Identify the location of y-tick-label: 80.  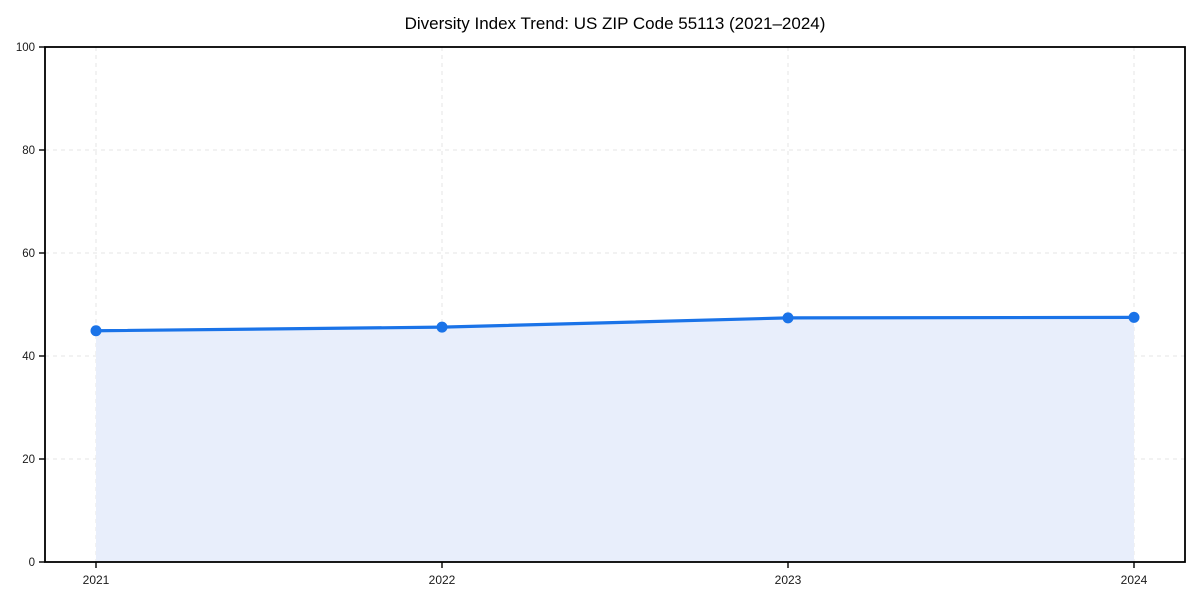
(28, 151).